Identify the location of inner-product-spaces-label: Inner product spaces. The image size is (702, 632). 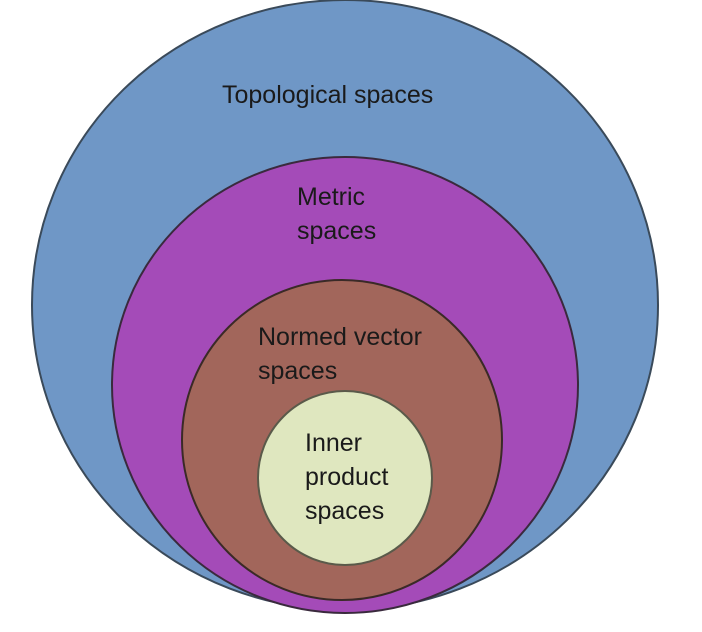
(350, 477).